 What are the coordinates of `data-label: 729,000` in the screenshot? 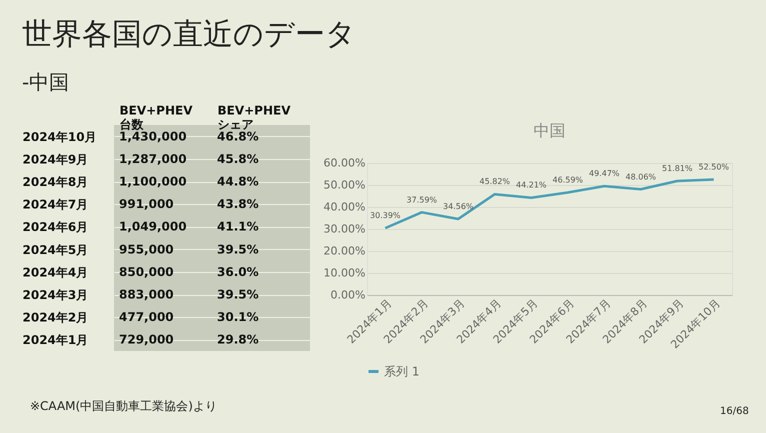 It's located at (146, 339).